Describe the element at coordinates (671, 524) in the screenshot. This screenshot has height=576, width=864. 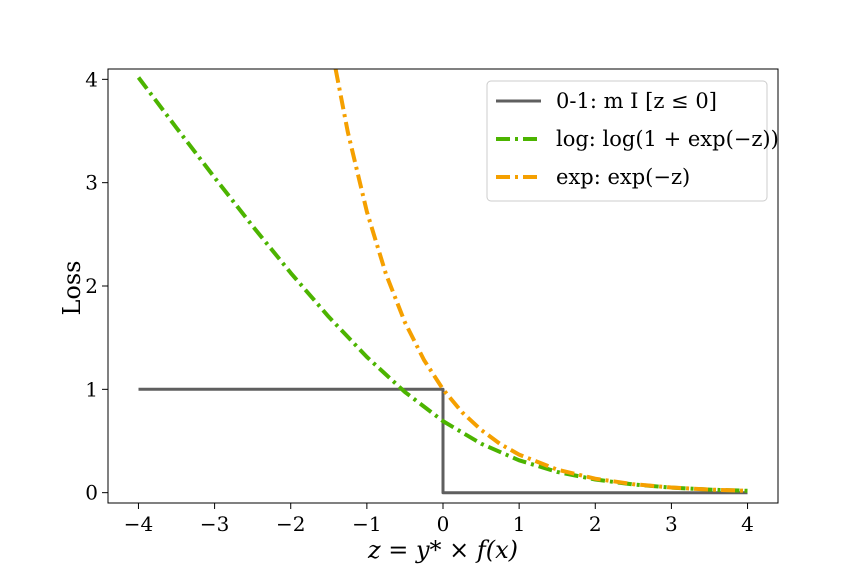
I see `x-tick-label: 3` at that location.